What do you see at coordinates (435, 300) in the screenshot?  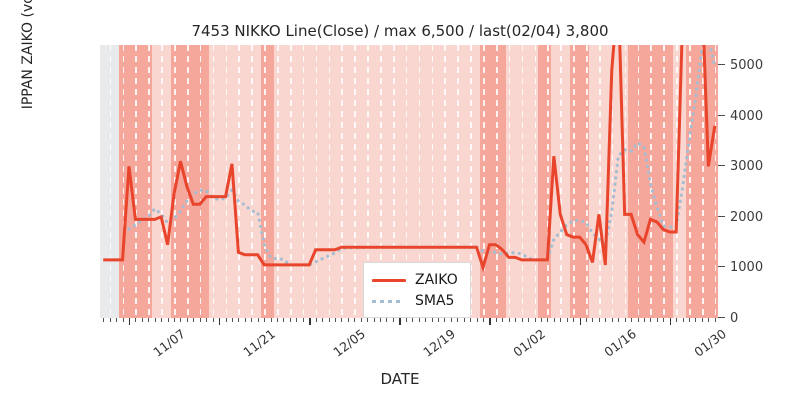 I see `legend-label-sma5: SMA5` at bounding box center [435, 300].